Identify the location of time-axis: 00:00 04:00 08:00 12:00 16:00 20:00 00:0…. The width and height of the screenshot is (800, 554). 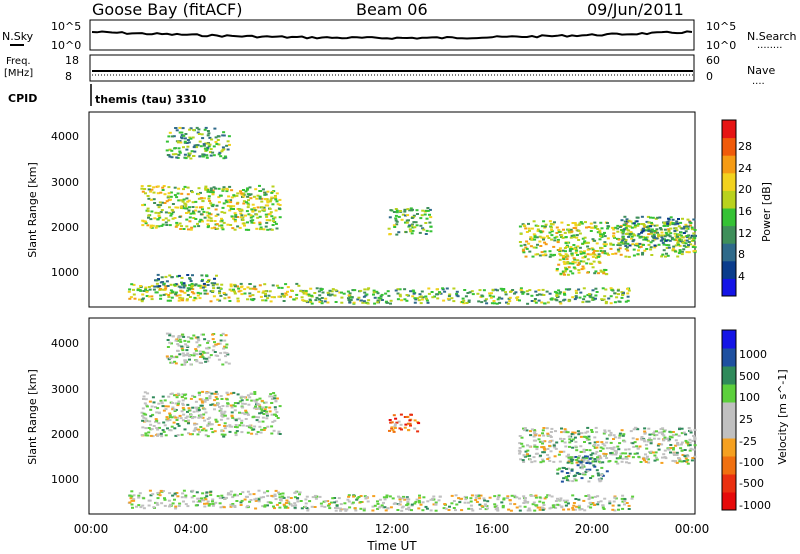
(392, 537).